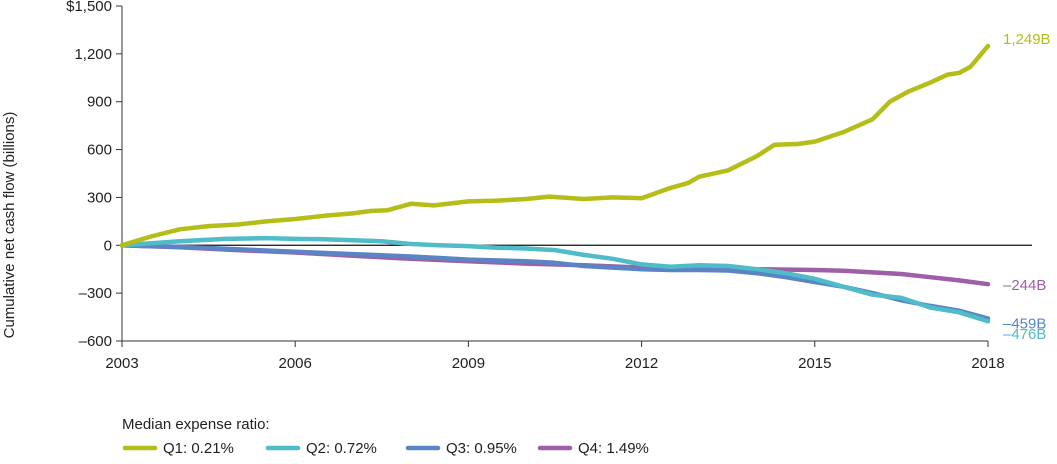 This screenshot has width=1057, height=464. I want to click on series-line-q3, so click(555, 282).